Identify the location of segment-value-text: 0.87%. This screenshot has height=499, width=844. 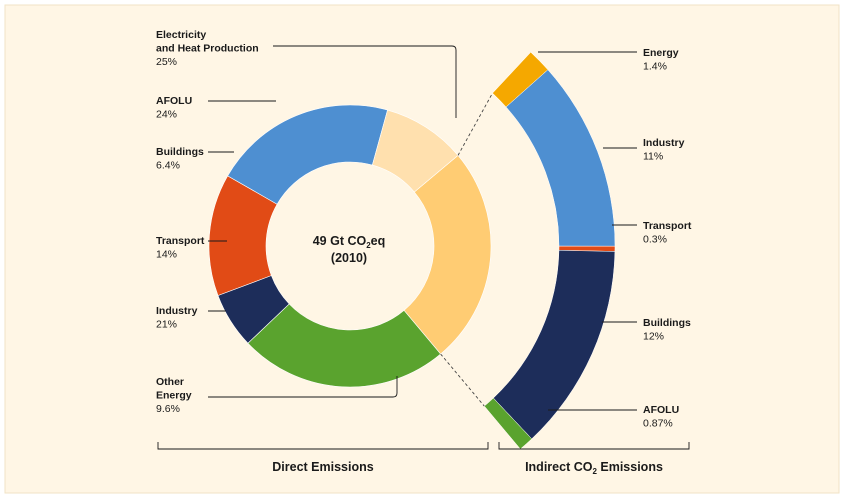
(658, 424).